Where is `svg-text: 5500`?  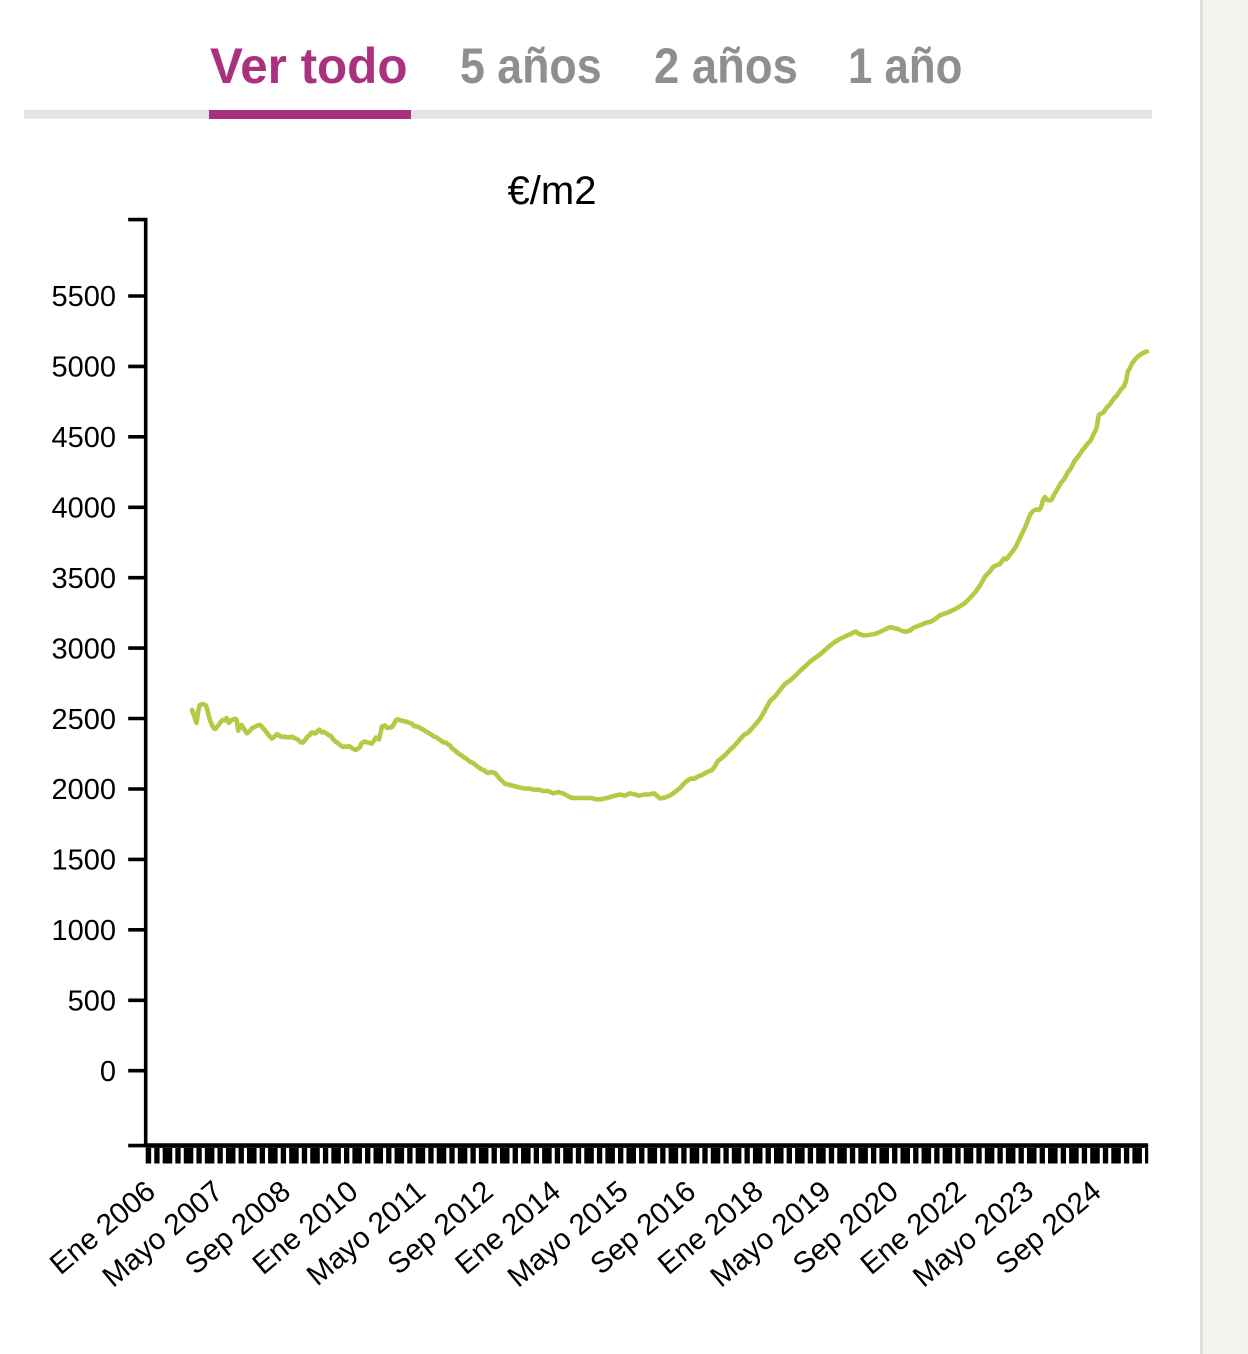 svg-text: 5500 is located at coordinates (83, 297).